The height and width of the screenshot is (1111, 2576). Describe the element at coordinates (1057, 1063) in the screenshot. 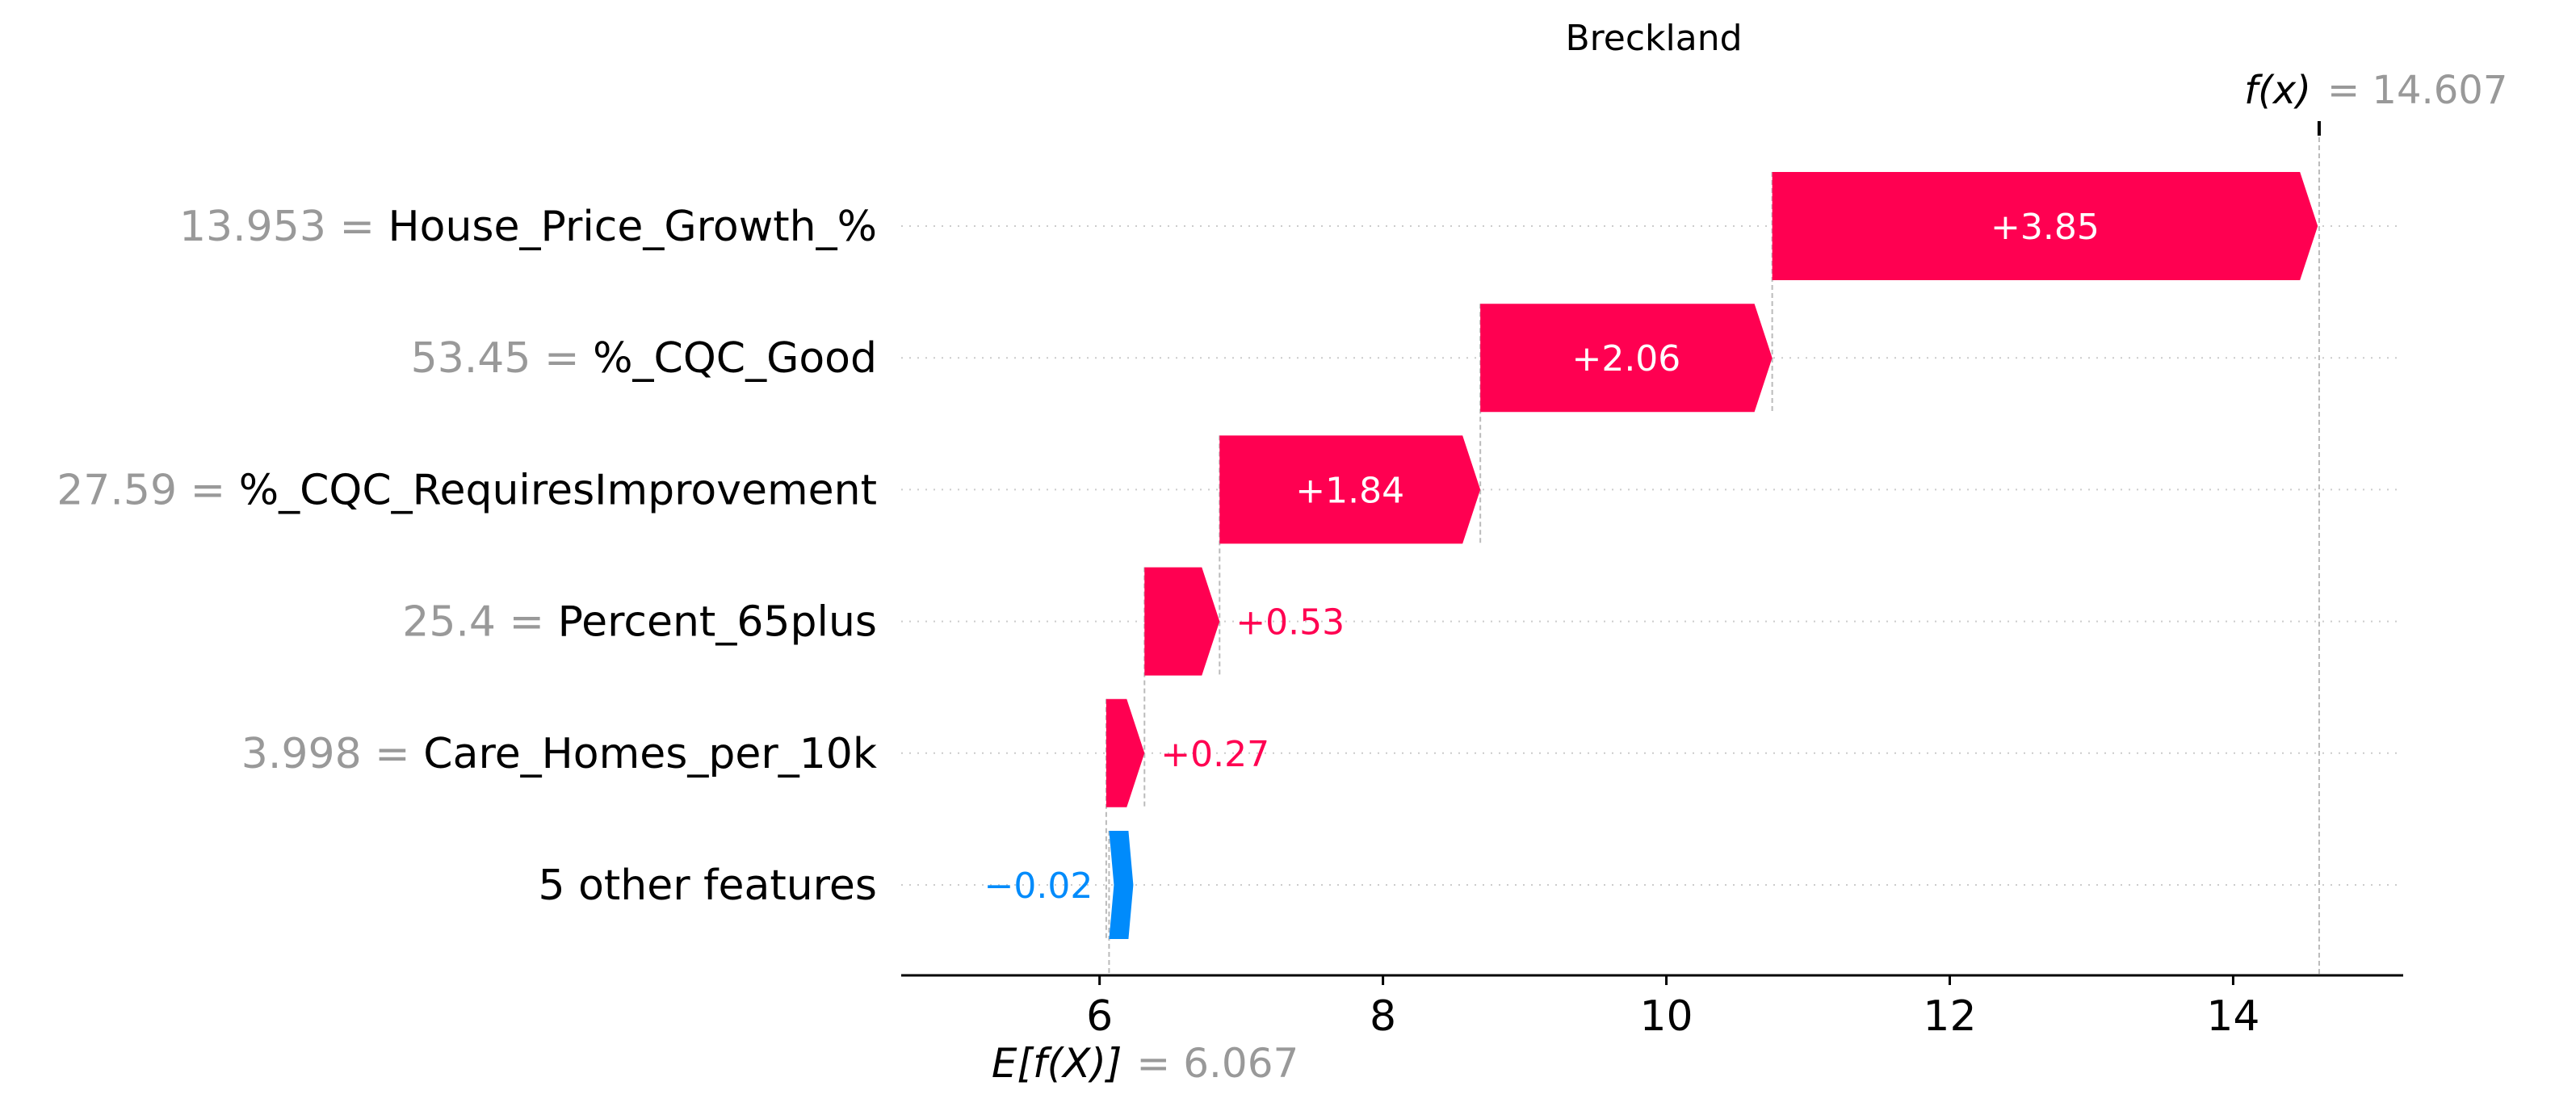

I see `base-value-label: E[f(X)]` at that location.